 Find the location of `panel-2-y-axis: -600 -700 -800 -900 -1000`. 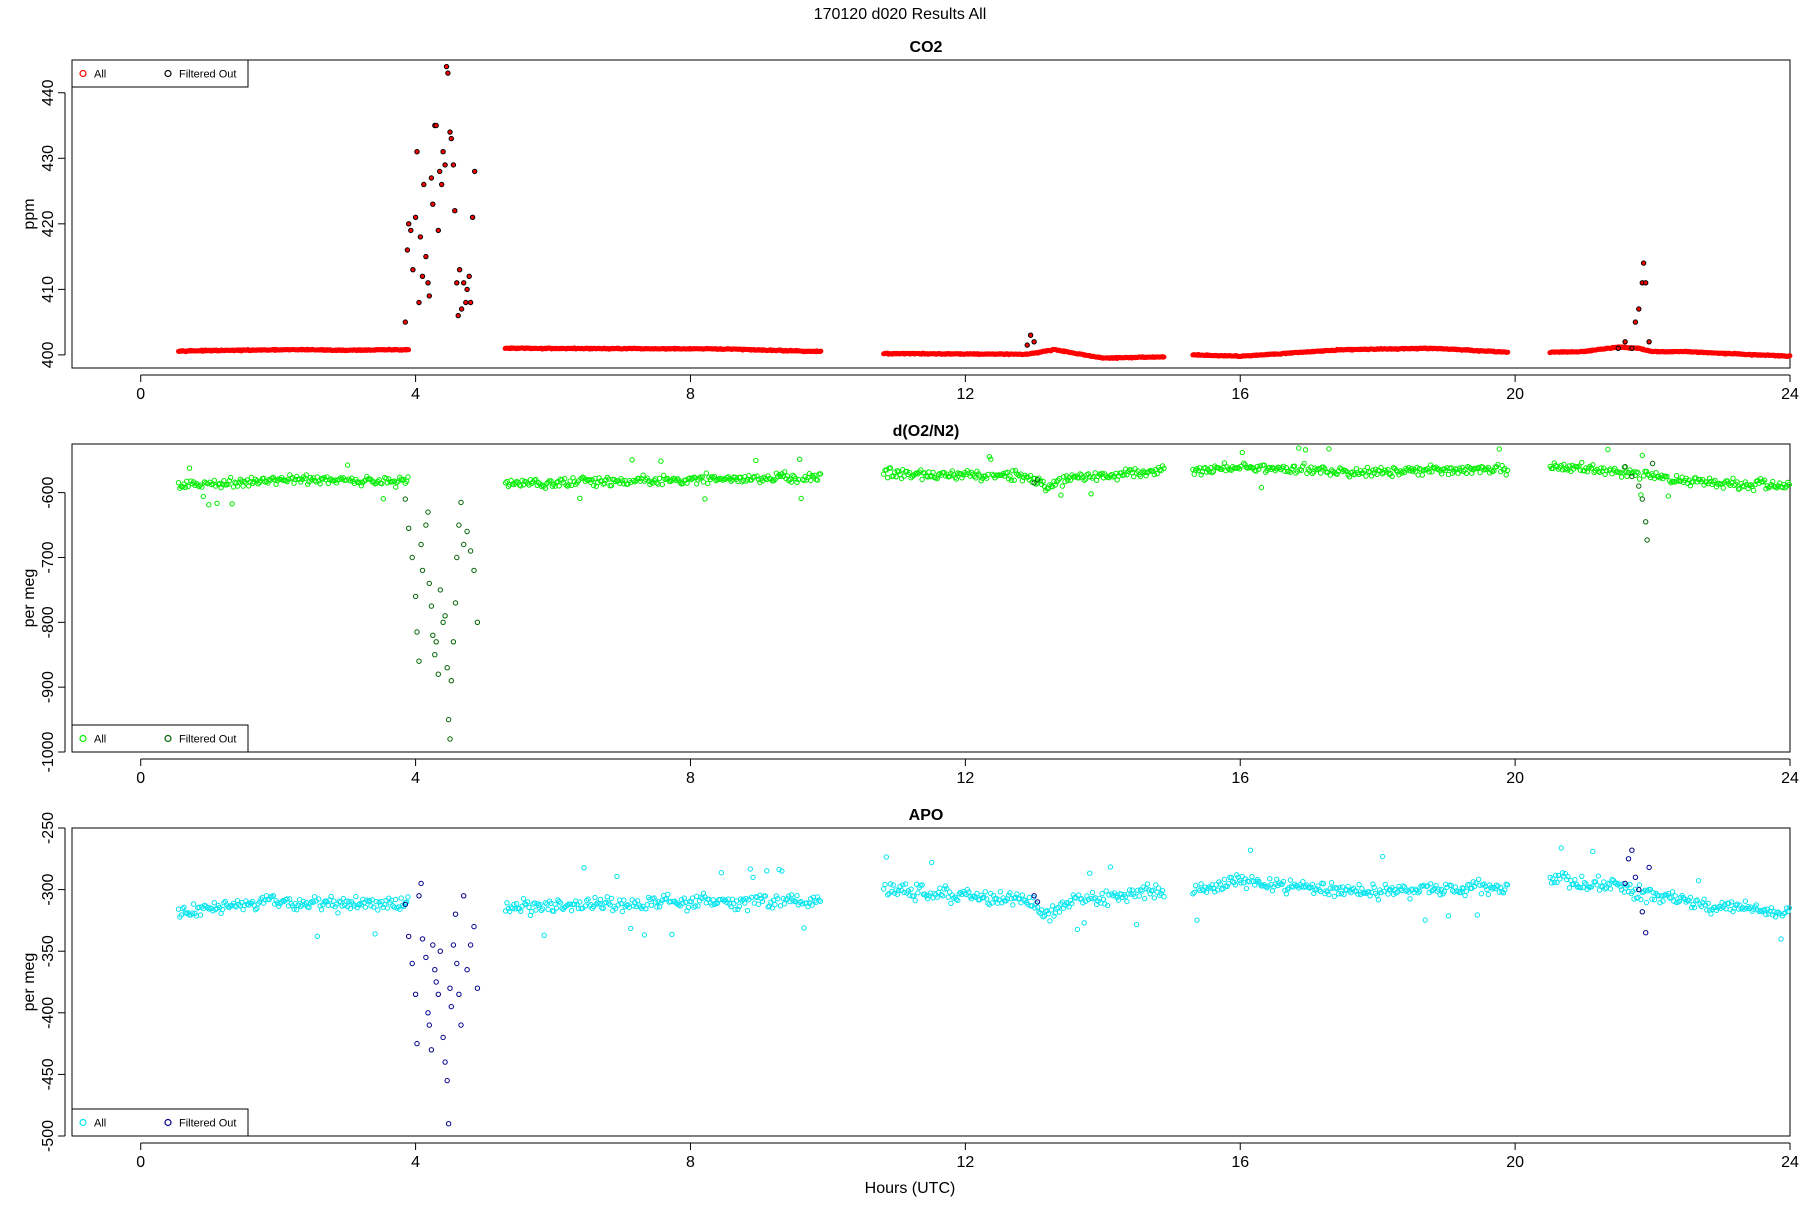

panel-2-y-axis: -600 -700 -800 -900 -1000 is located at coordinates (53, 624).